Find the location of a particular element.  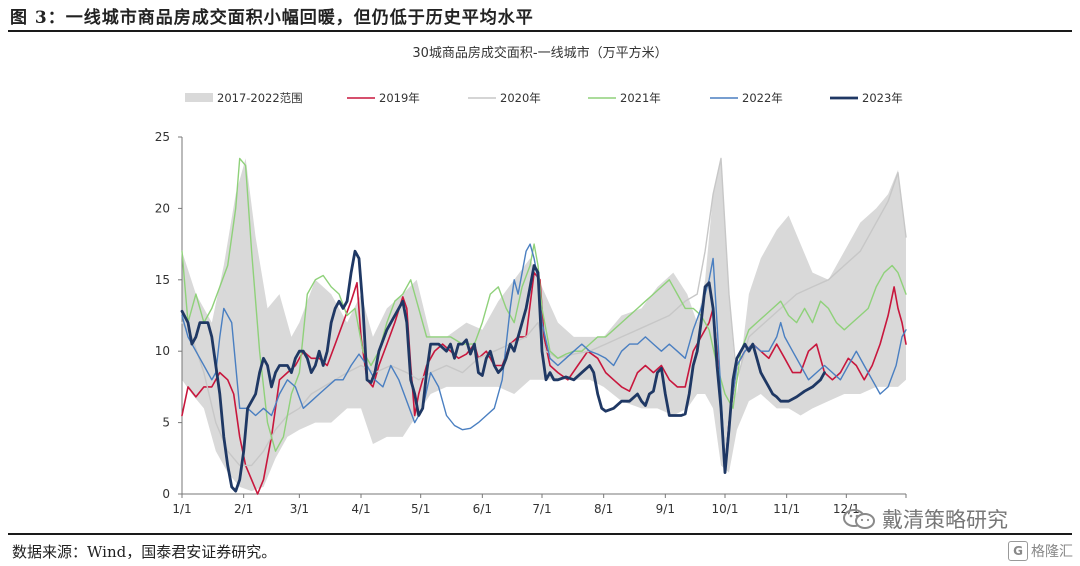

x-tick-label: 4/1 is located at coordinates (360, 509).